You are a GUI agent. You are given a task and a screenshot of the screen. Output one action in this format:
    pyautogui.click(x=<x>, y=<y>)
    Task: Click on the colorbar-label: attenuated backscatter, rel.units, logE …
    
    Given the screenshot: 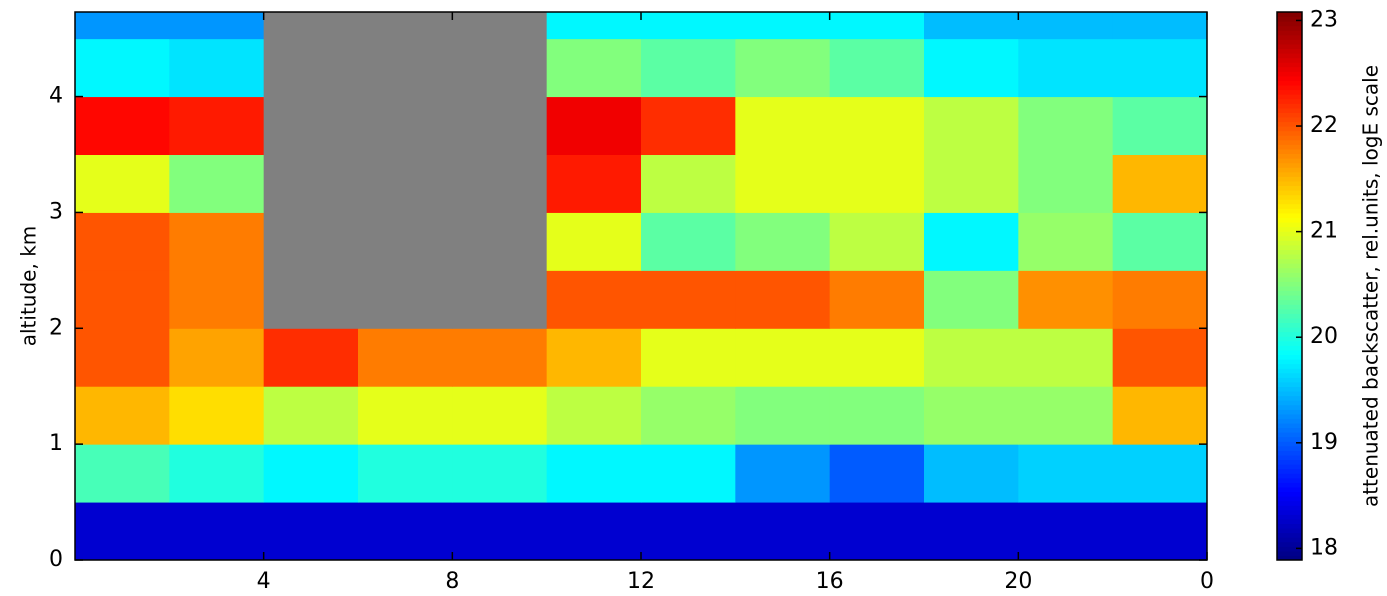 What is the action you would take?
    pyautogui.click(x=1371, y=286)
    